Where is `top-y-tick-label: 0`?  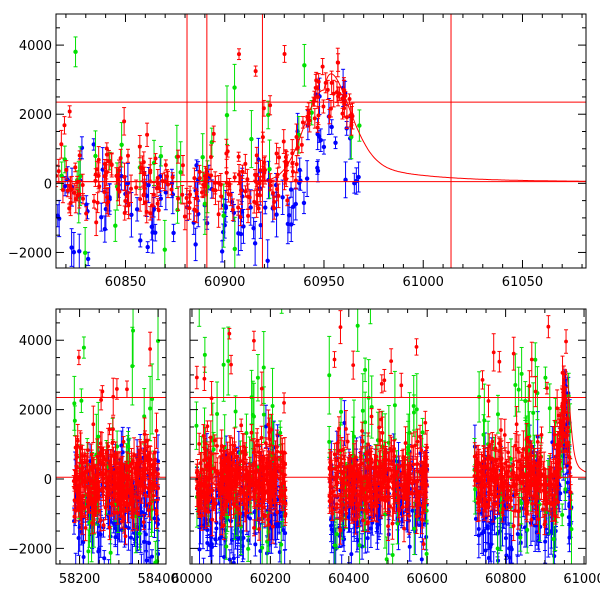 top-y-tick-label: 0 is located at coordinates (48, 184).